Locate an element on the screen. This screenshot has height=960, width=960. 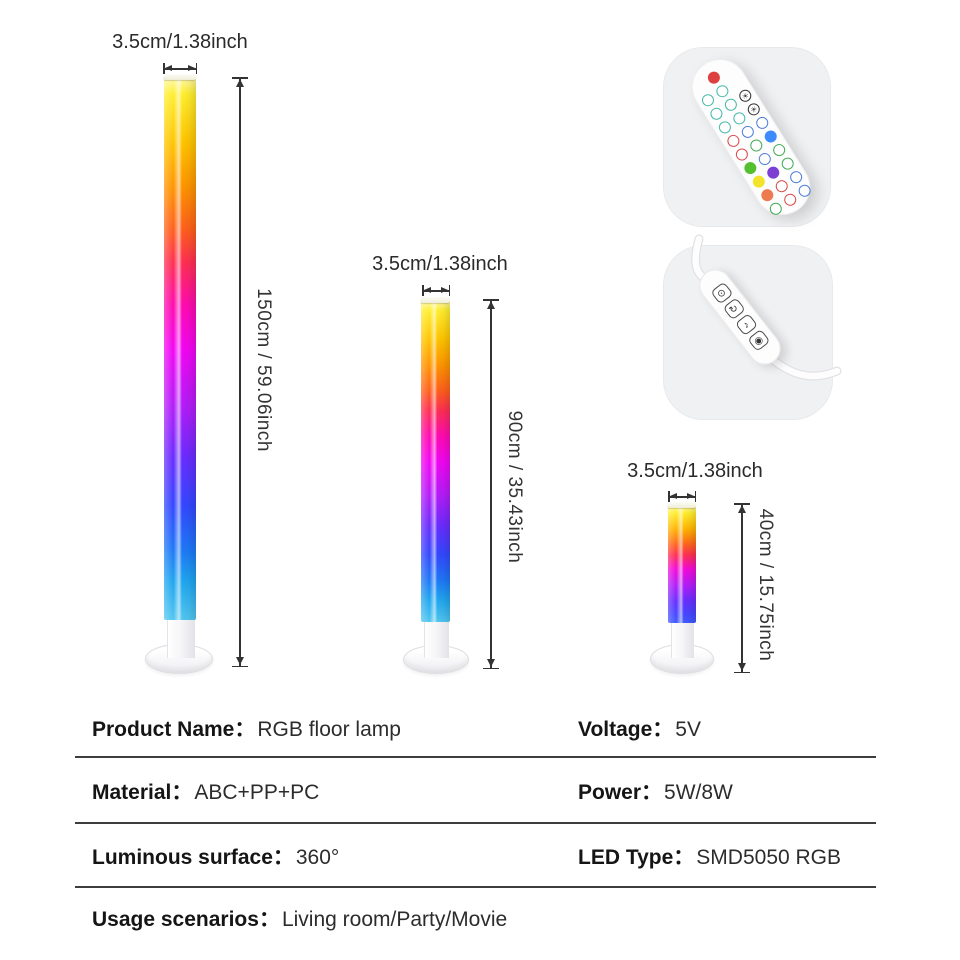
lamp-150-height-label: 150cm / 59.06inch is located at coordinates (263, 370).